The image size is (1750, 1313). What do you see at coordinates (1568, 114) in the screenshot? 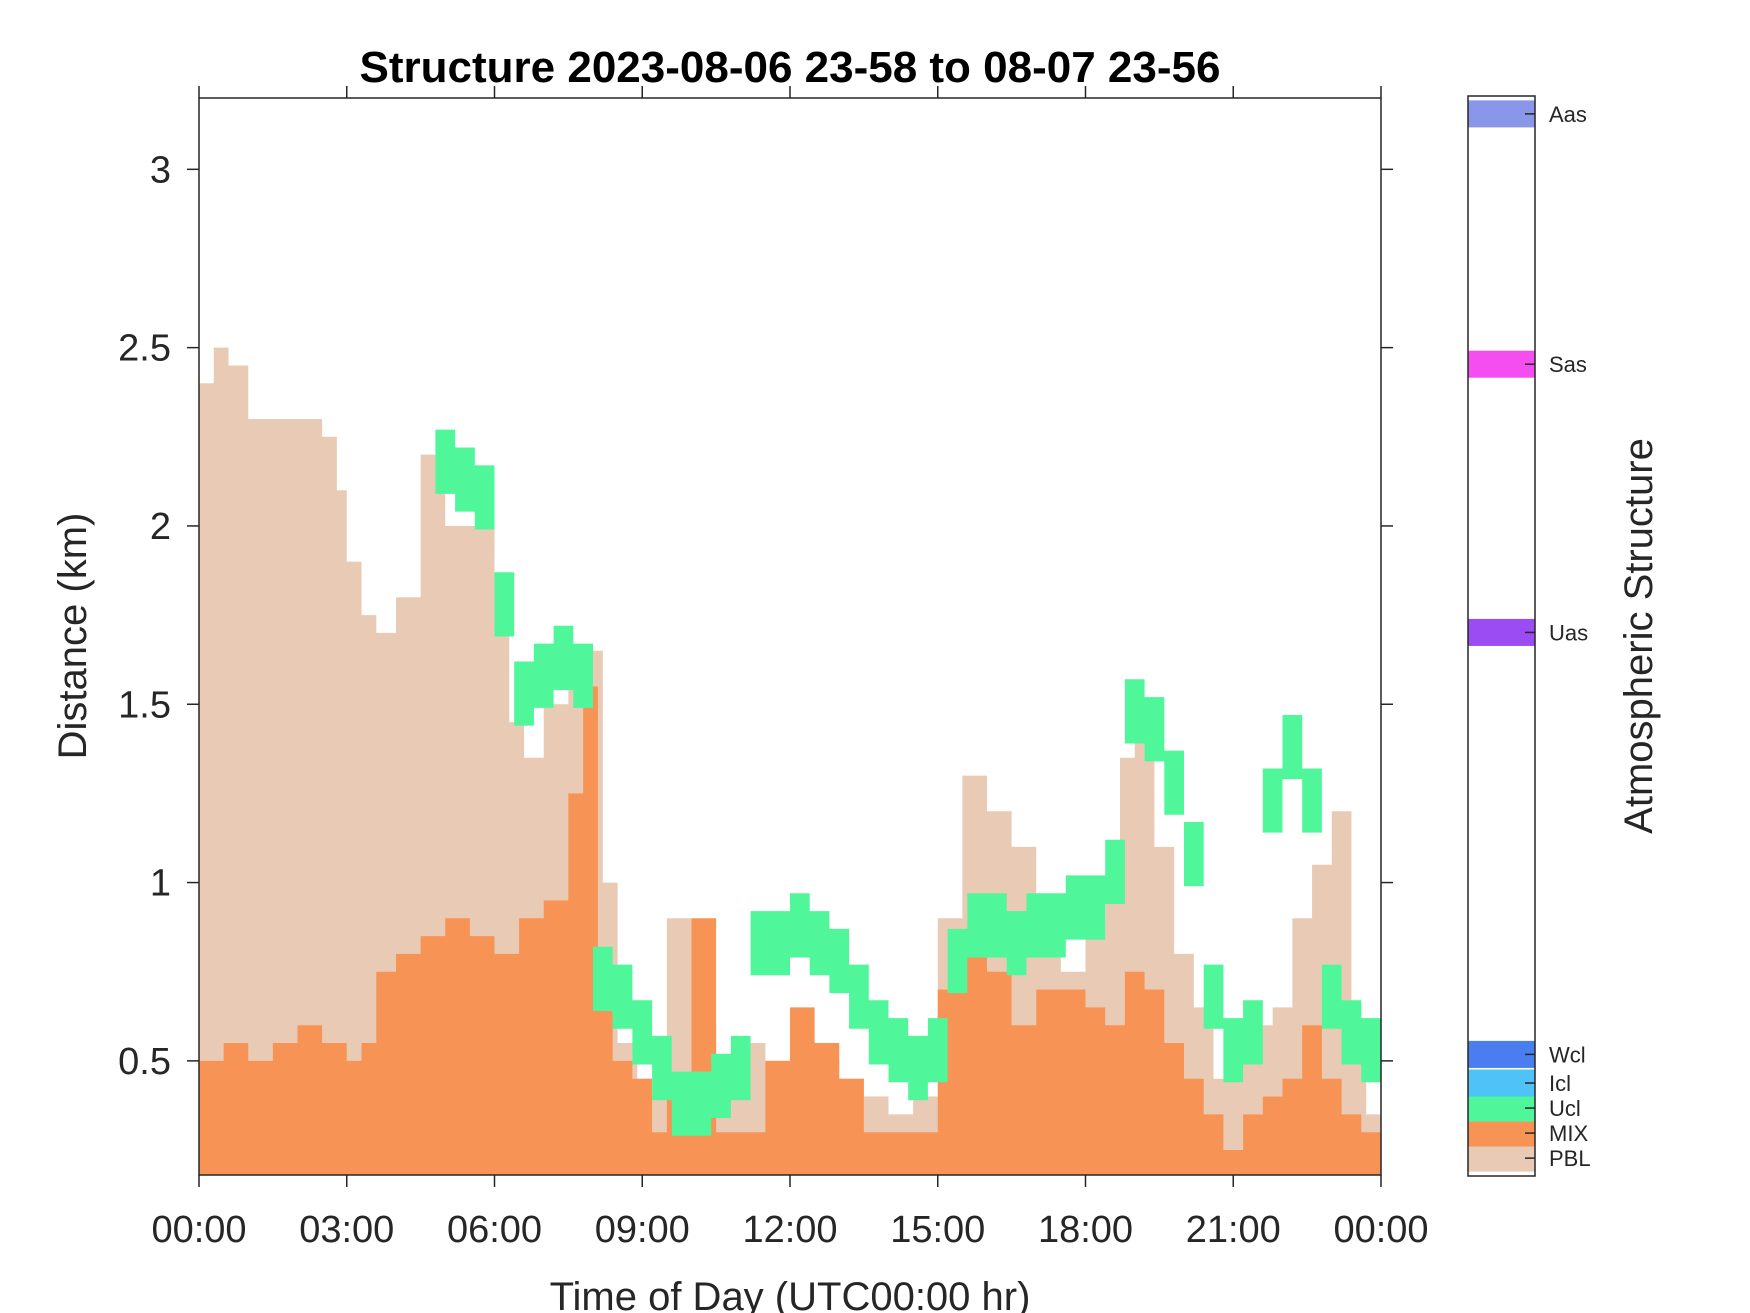
I see `colorbar-tick-label: Aas` at bounding box center [1568, 114].